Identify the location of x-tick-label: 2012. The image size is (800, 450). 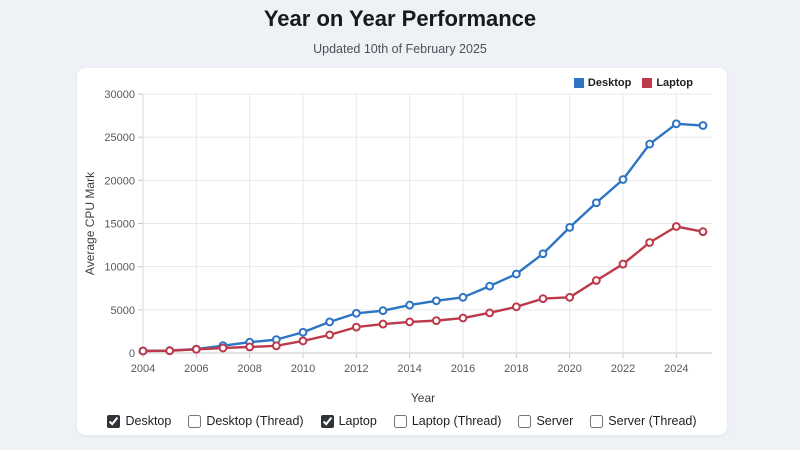
(356, 369).